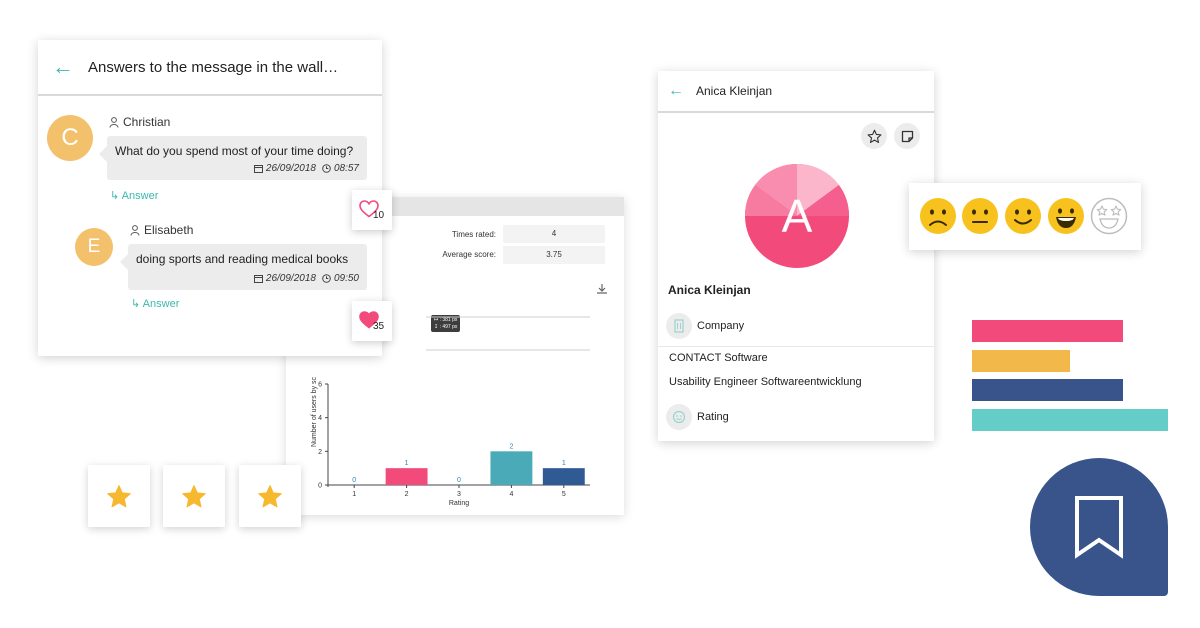 This screenshot has height=628, width=1200. Describe the element at coordinates (938, 216) in the screenshot. I see `sad-face-icon` at that location.